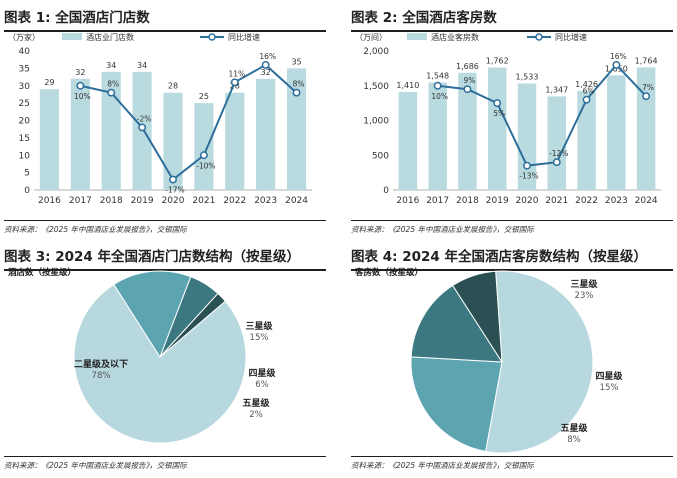 This screenshot has height=478, width=677. I want to click on chart-title: 图表 4: 2024 年全国酒店客房数结构（按星级）, so click(512, 258).